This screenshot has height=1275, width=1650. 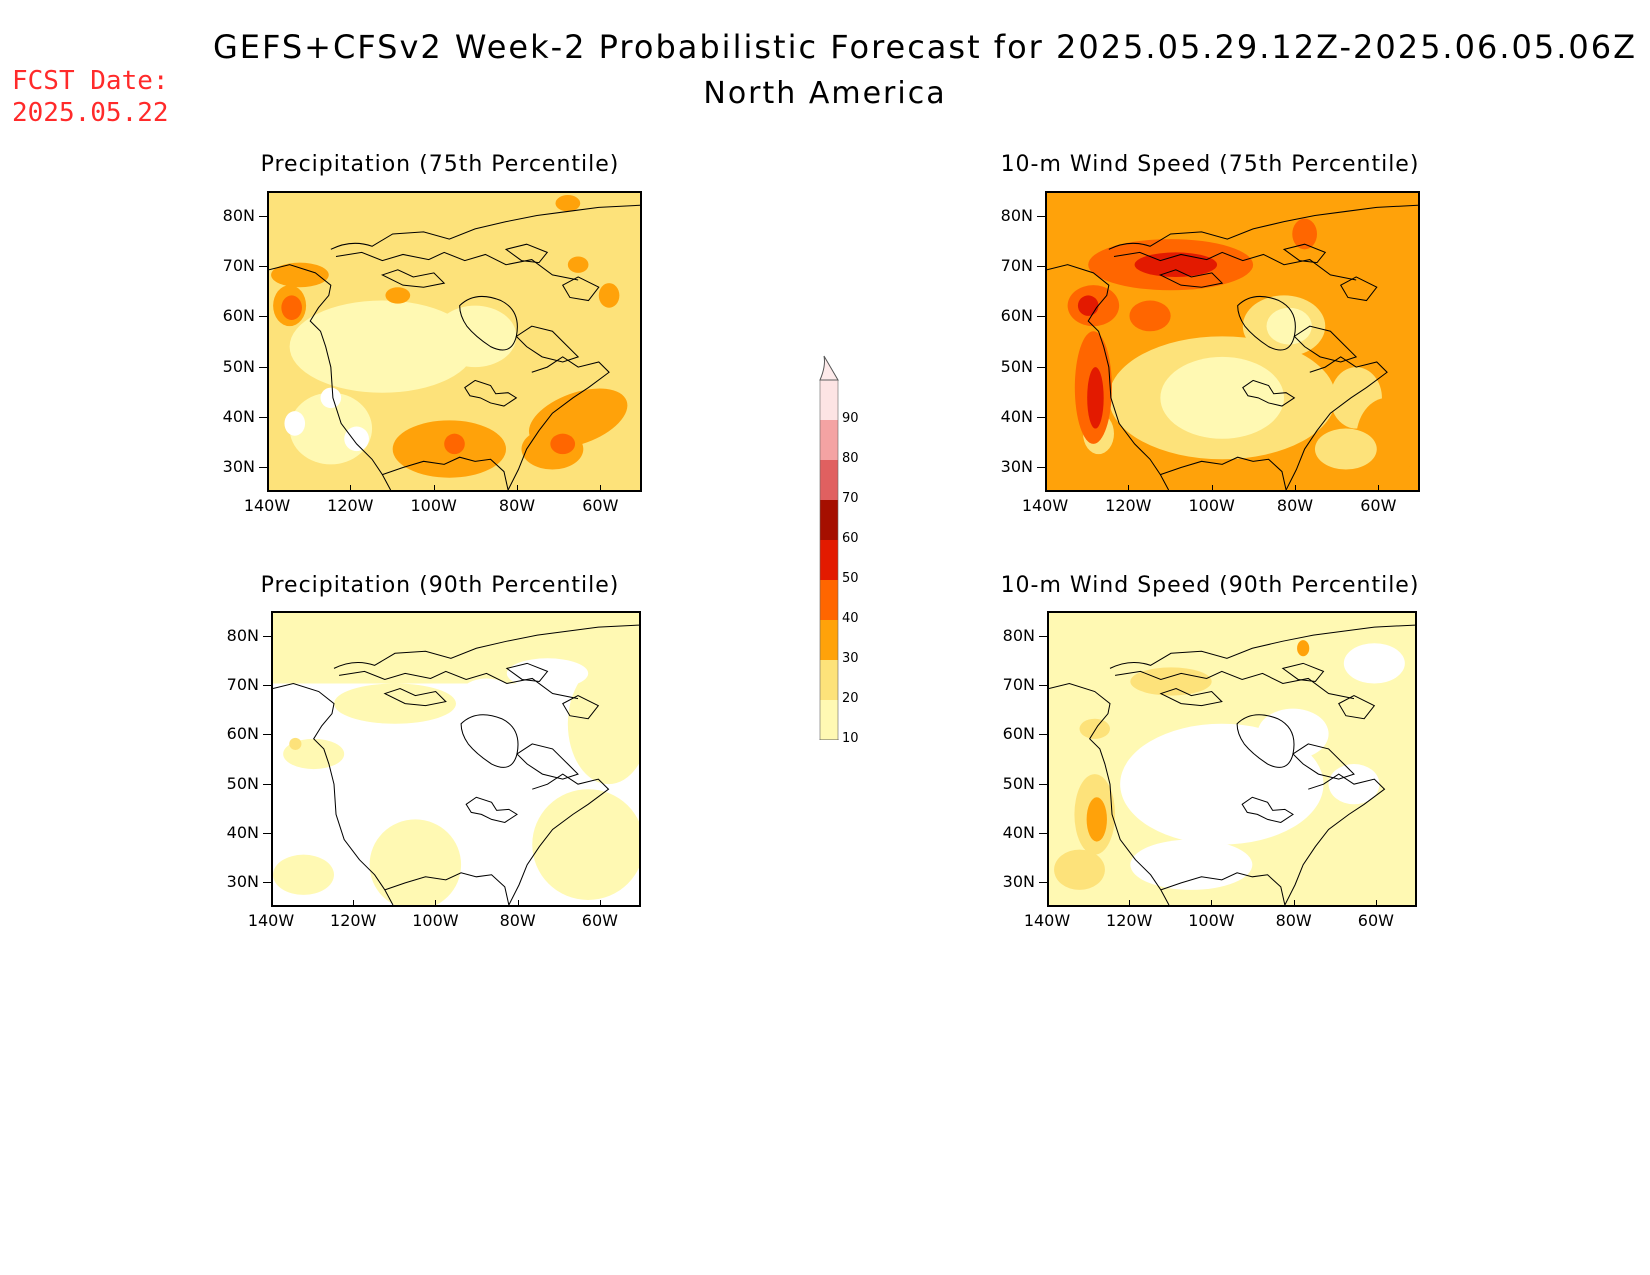 I want to click on colorbar-label: 50, so click(x=850, y=578).